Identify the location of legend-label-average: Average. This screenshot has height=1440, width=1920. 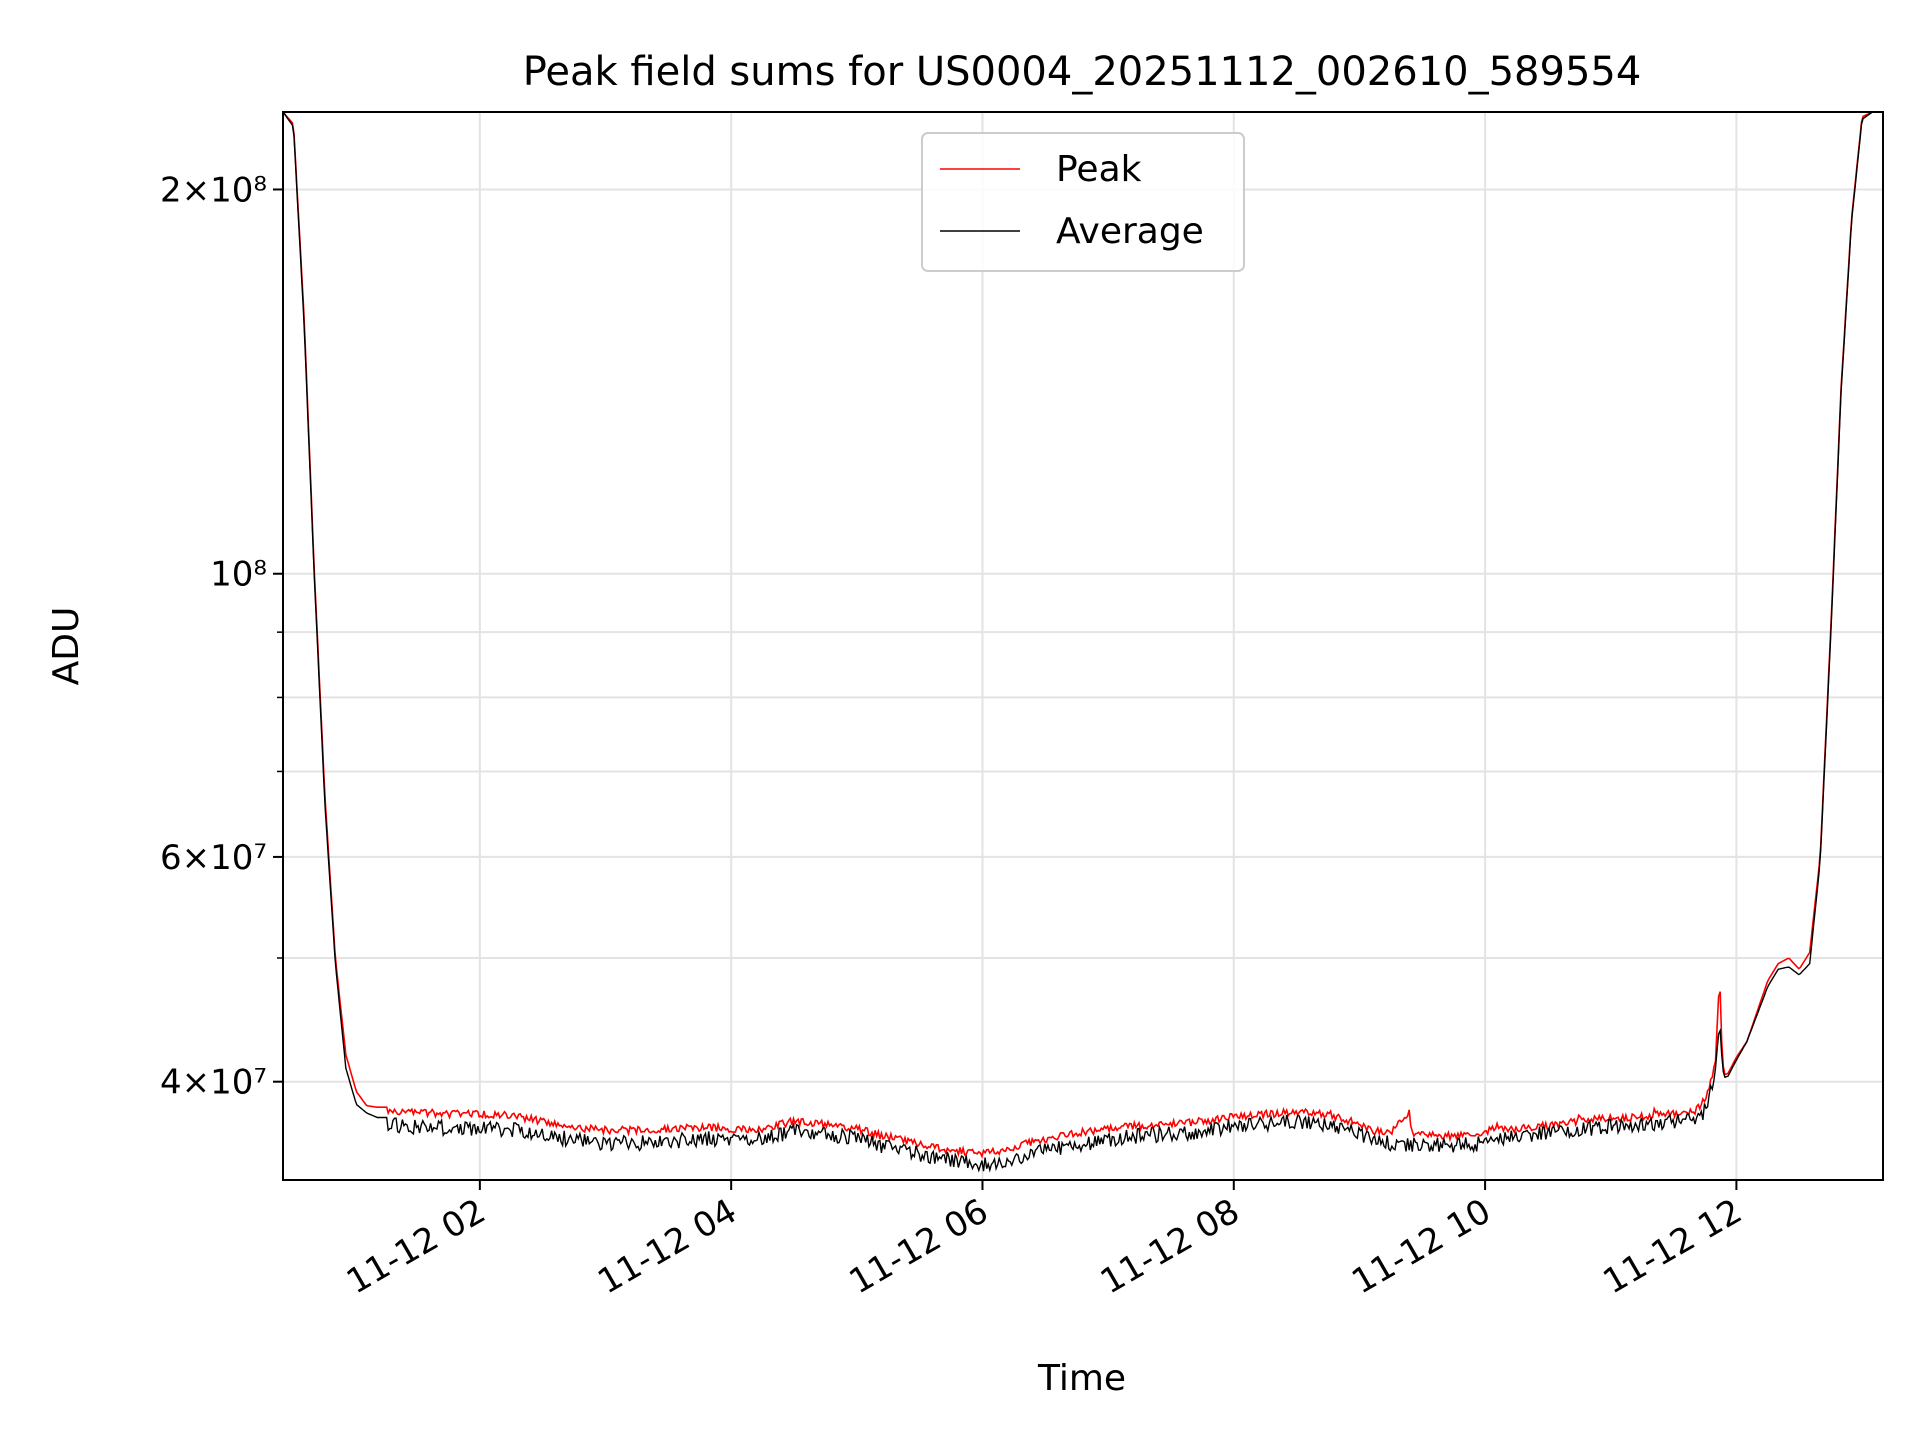
(1130, 231).